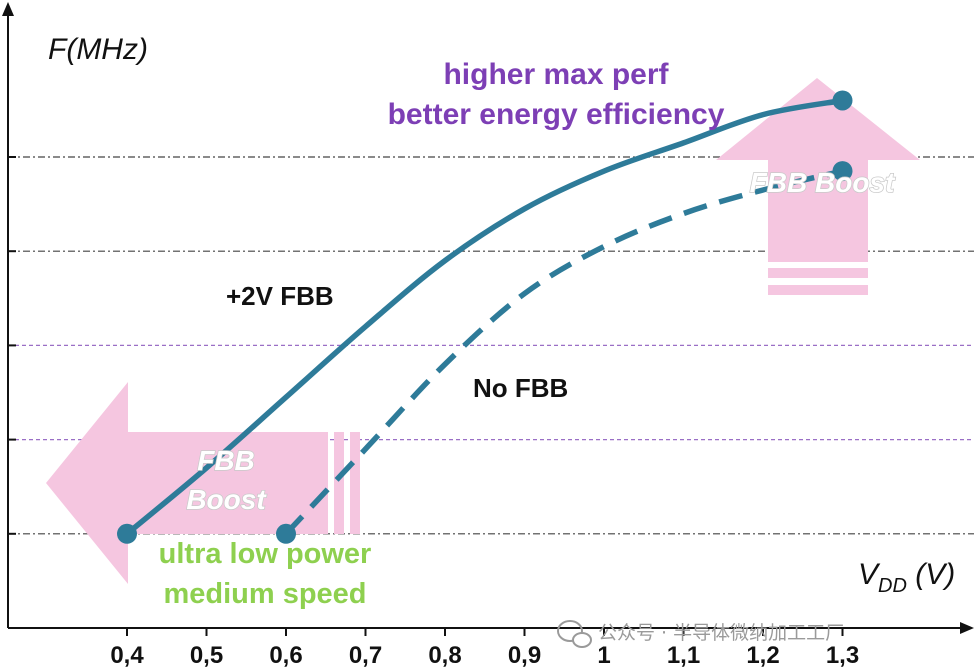 The width and height of the screenshot is (976, 670). Describe the element at coordinates (365, 655) in the screenshot. I see `x-tick-label: 0,7` at that location.